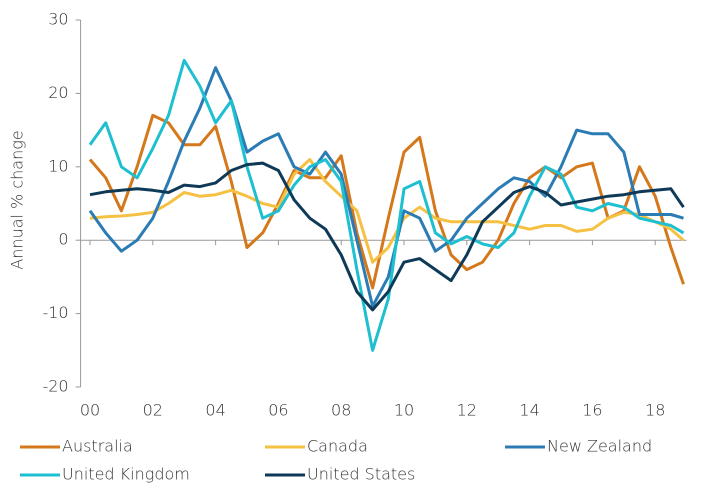 The image size is (721, 488). I want to click on legend-label: Australia, so click(97, 446).